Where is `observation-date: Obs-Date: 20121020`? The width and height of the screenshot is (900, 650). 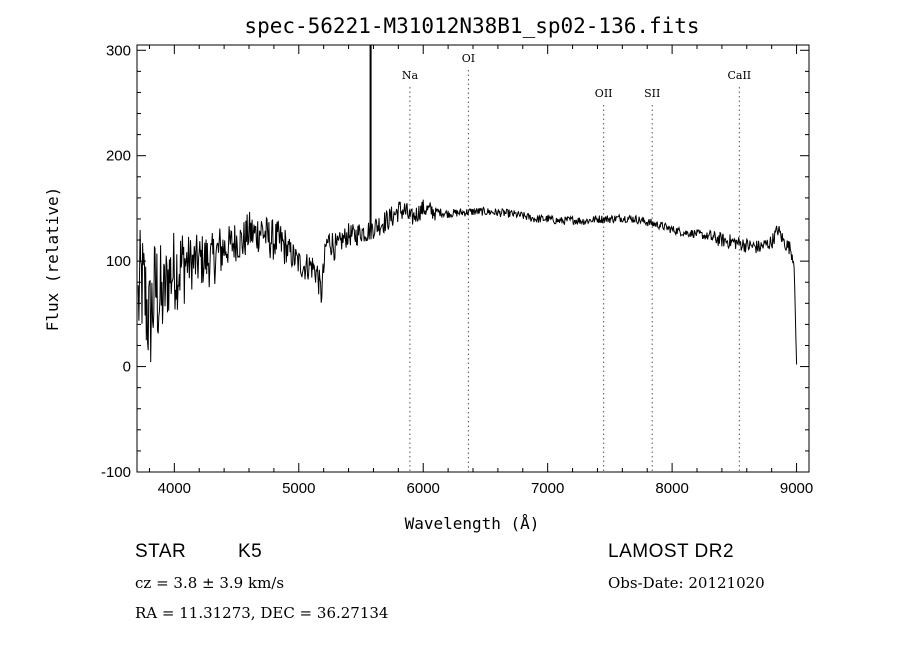 observation-date: Obs-Date: 20121020 is located at coordinates (686, 583).